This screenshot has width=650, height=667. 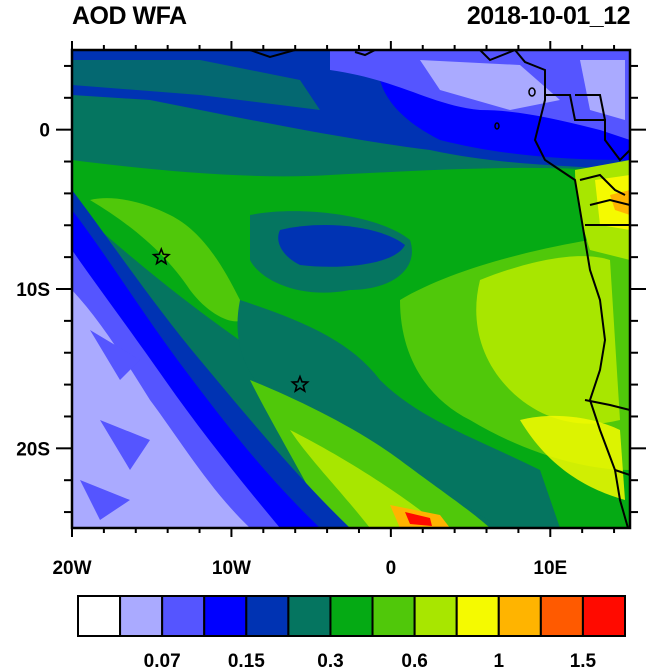 What do you see at coordinates (33, 449) in the screenshot?
I see `y-tick-label: 20S` at bounding box center [33, 449].